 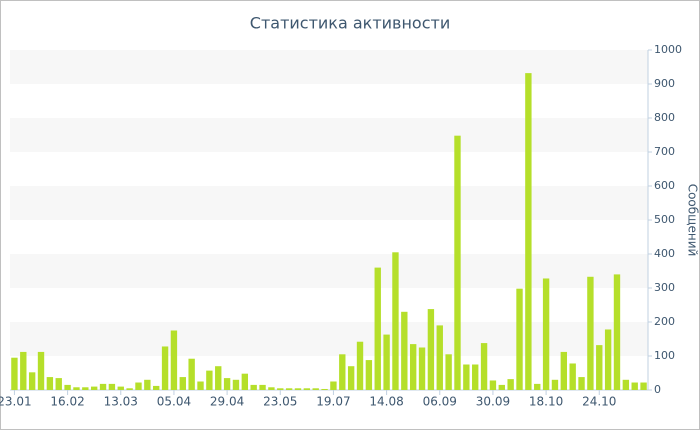 What do you see at coordinates (664, 253) in the screenshot?
I see `y-tick-label: 400` at bounding box center [664, 253].